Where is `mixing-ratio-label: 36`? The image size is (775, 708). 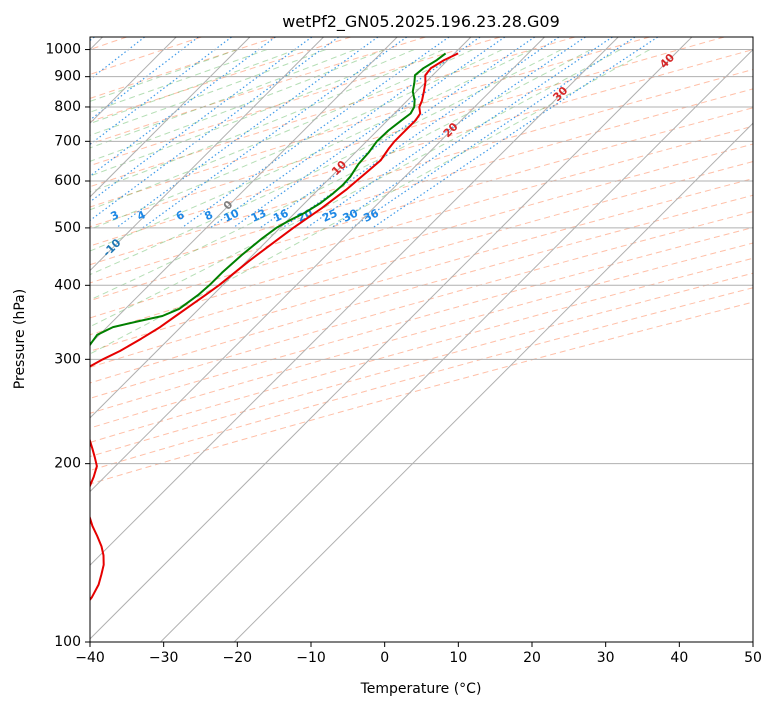
mixing-ratio-label: 36 is located at coordinates (371, 215).